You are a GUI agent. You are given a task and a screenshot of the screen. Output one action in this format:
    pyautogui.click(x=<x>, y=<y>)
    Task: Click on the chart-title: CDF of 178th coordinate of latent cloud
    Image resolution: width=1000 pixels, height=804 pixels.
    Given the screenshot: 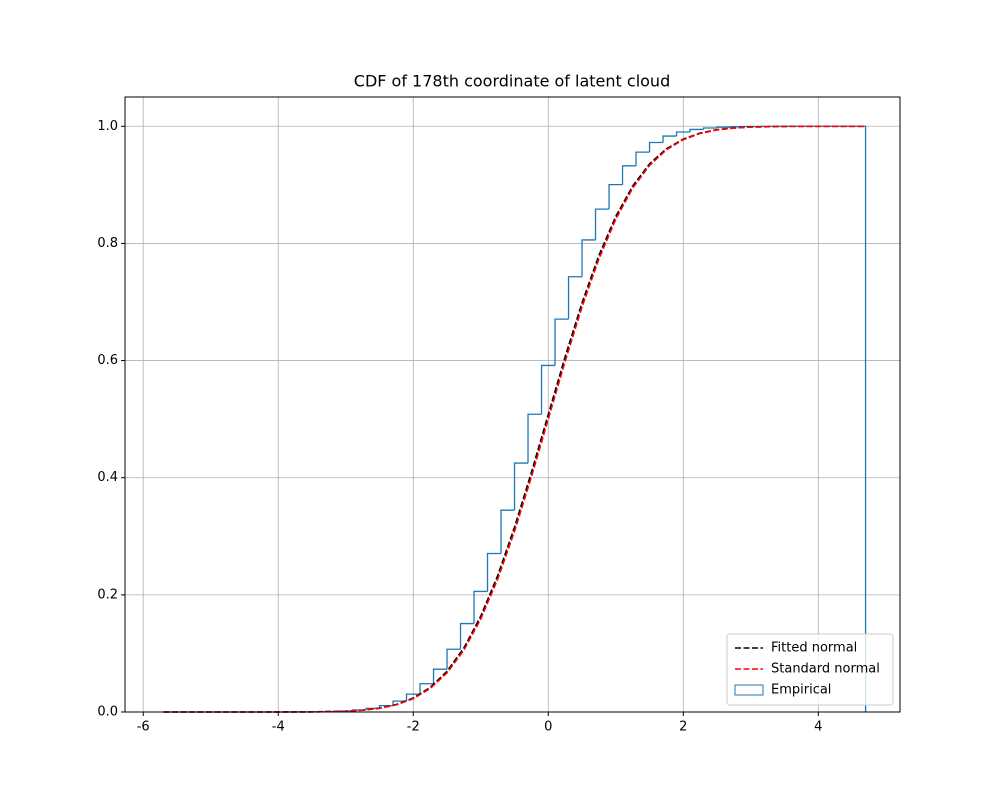 What is the action you would take?
    pyautogui.click(x=512, y=81)
    